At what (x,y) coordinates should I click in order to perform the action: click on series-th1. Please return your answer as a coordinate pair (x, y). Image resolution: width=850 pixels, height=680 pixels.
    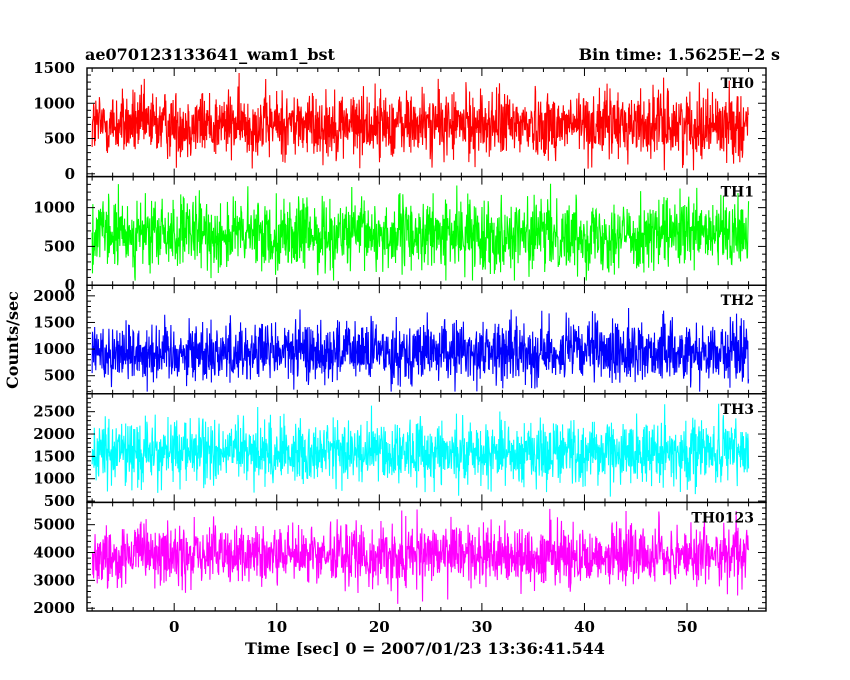
    Looking at the image, I should click on (420, 232).